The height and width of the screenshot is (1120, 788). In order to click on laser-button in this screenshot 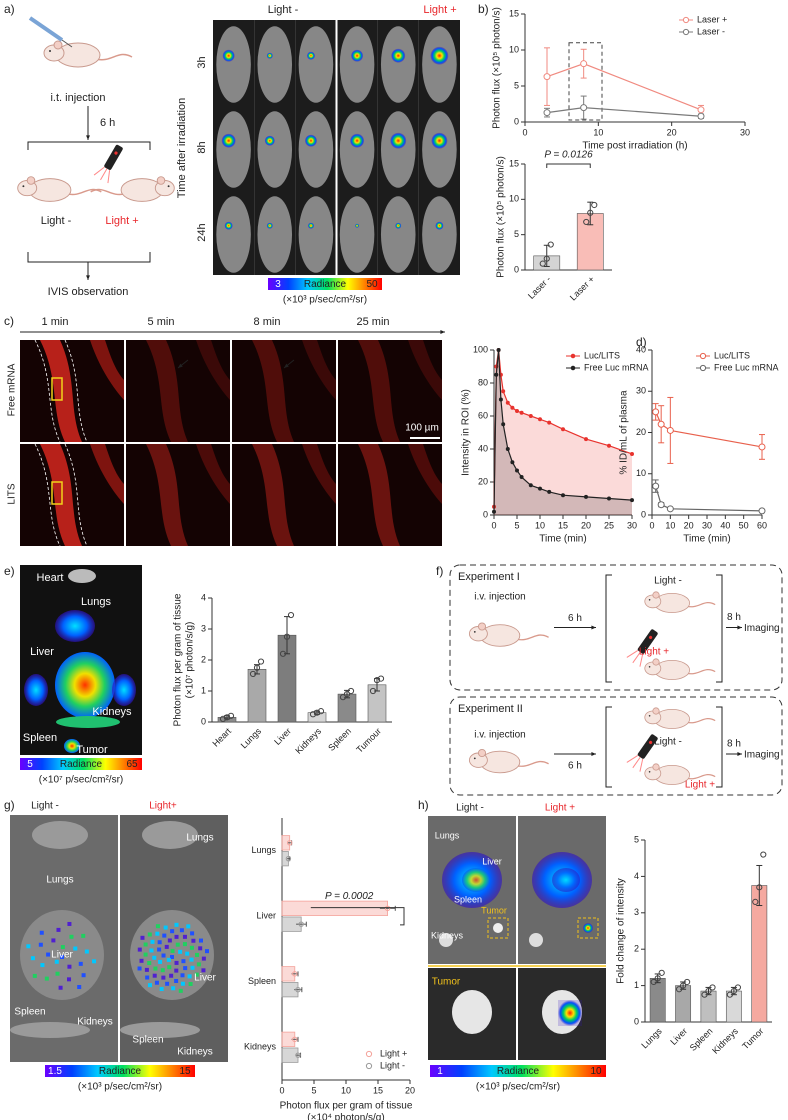, I will do `click(116, 153)`.